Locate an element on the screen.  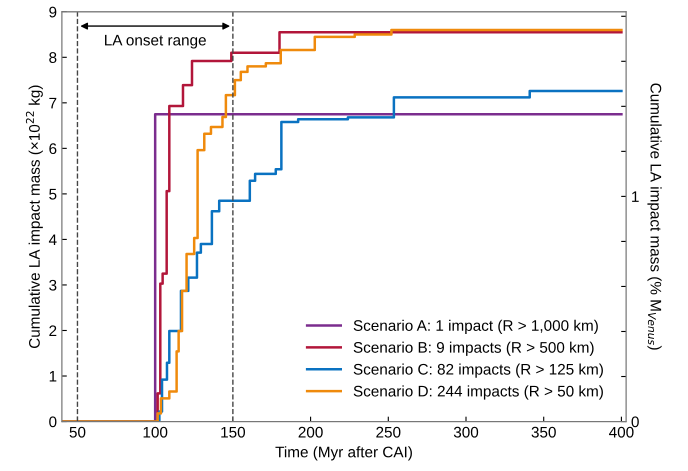
y-tick-label: 1 is located at coordinates (53, 376).